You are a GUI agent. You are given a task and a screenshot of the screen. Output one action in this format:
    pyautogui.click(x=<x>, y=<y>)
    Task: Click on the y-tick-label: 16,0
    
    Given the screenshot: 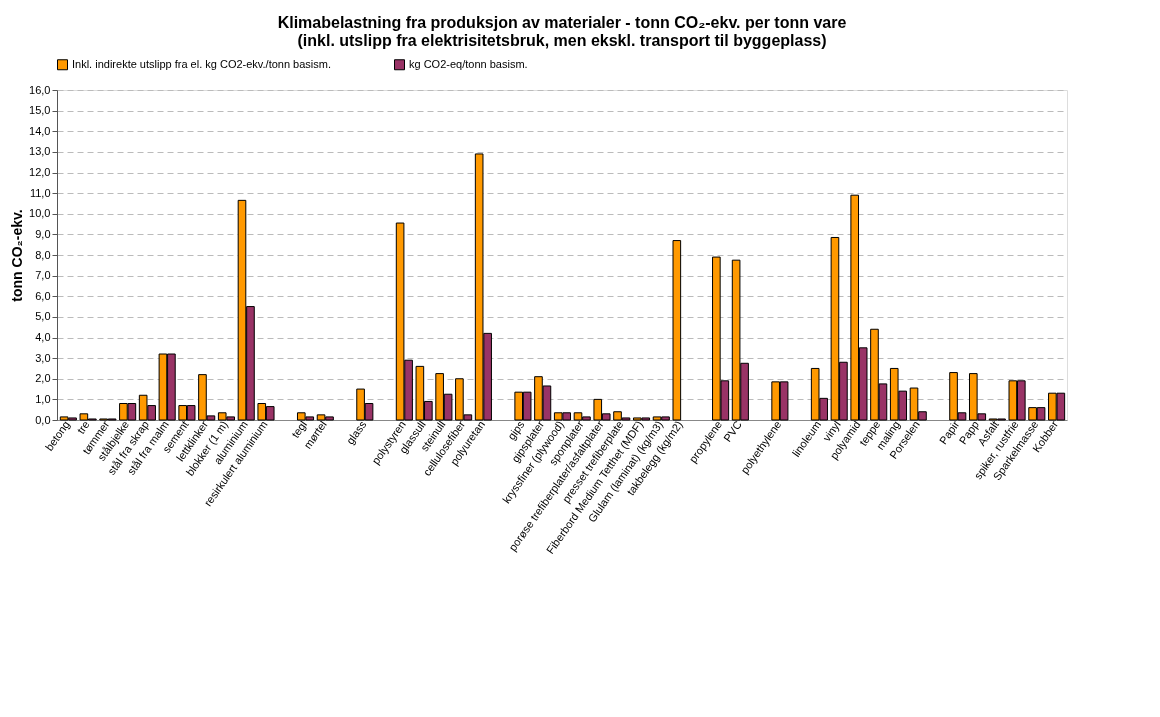 What is the action you would take?
    pyautogui.click(x=40, y=89)
    